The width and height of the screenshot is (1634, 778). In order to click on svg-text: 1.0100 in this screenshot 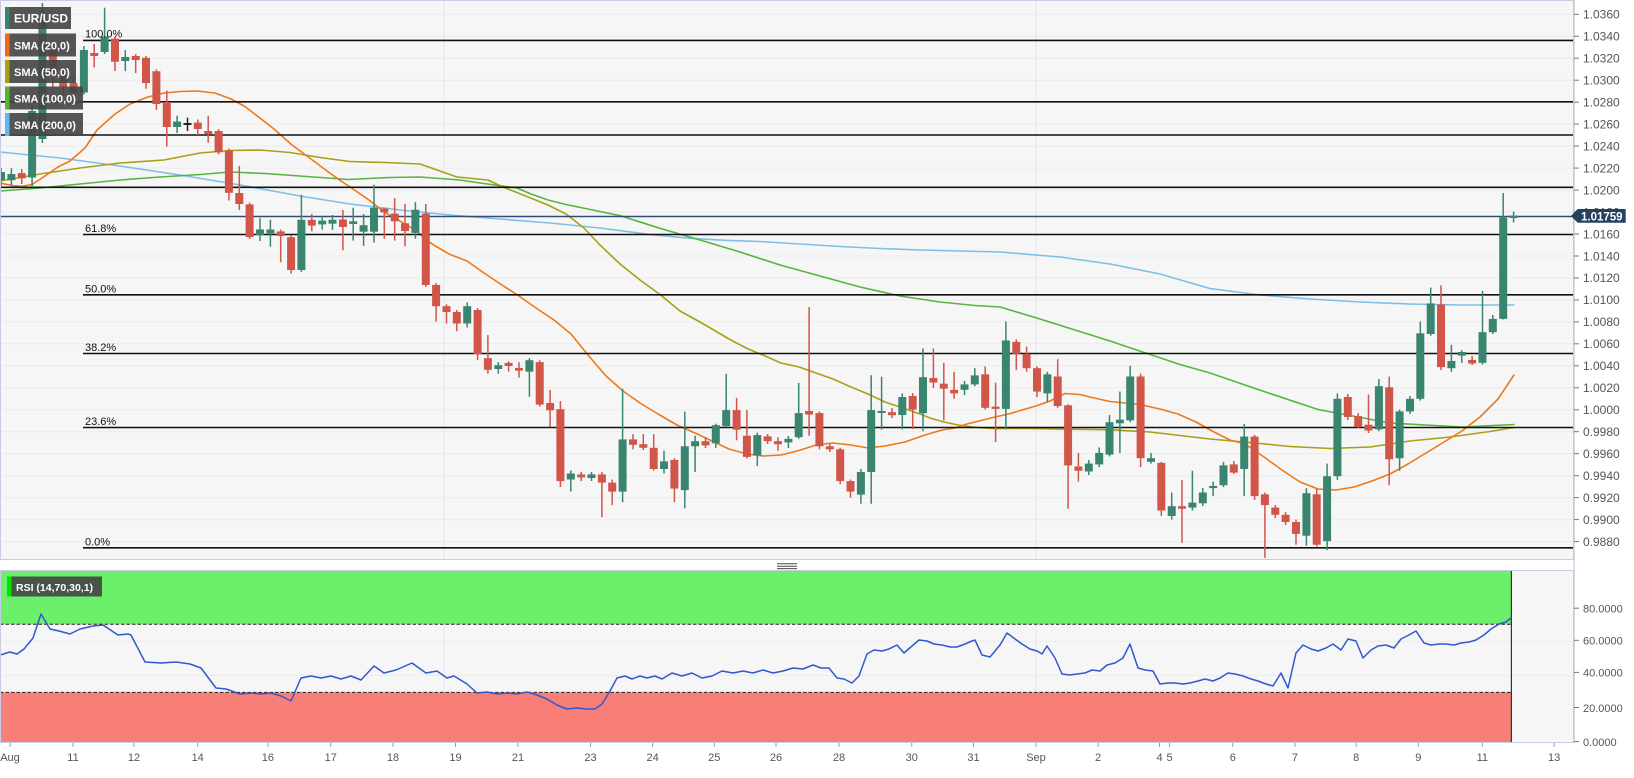, I will do `click(1601, 300)`.